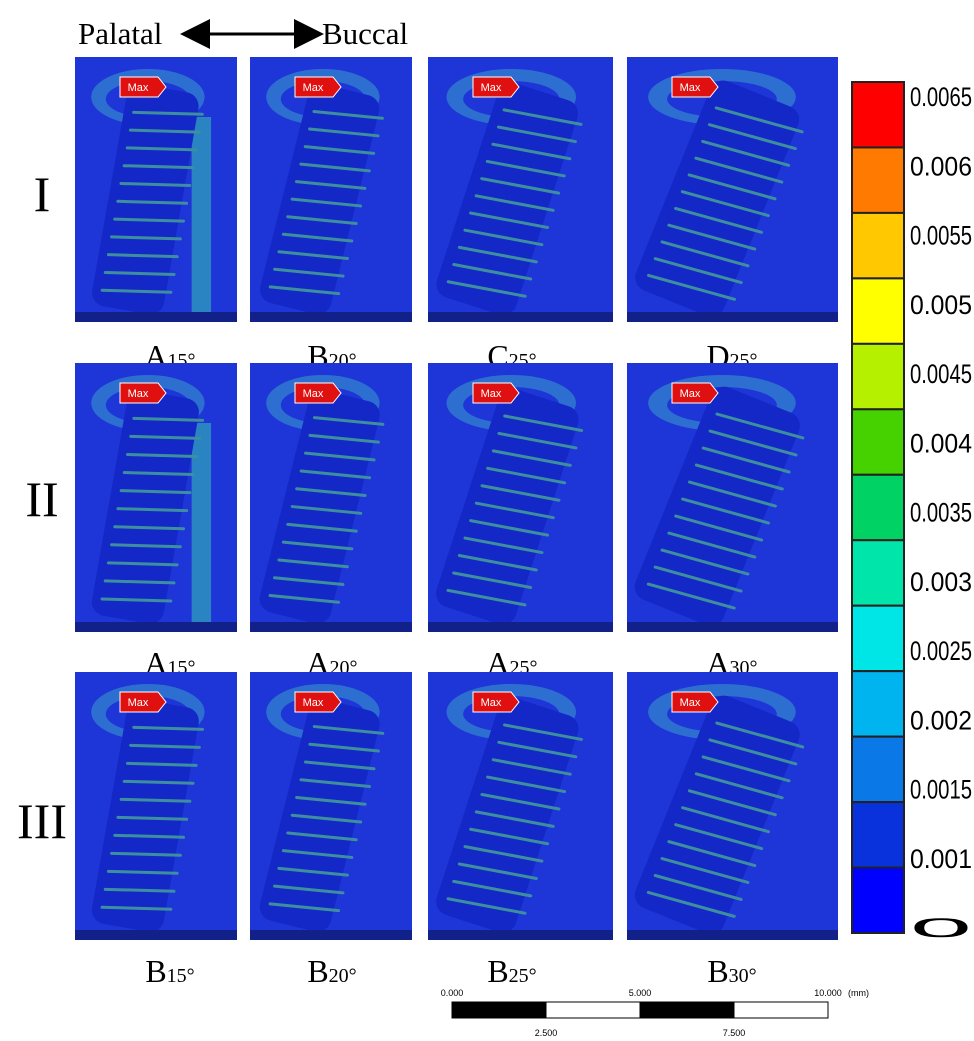 This screenshot has width=974, height=1041. I want to click on panel-label: B30°, so click(731, 971).